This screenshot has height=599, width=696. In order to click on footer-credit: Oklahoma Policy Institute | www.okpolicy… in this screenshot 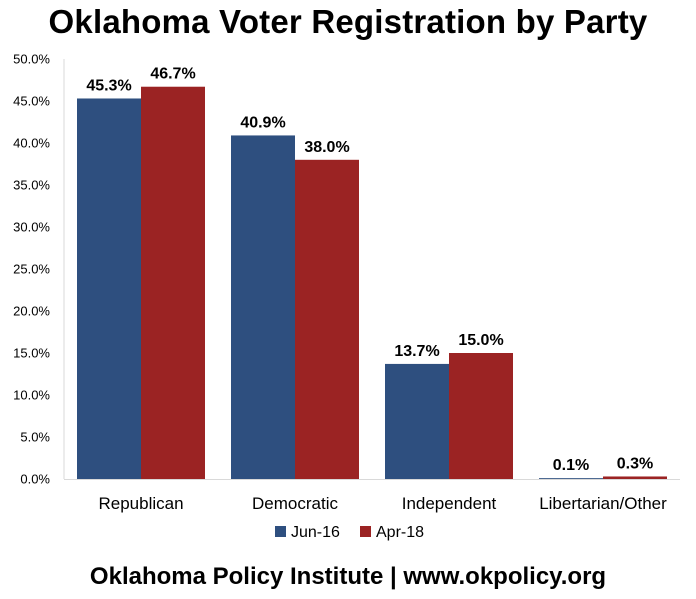, I will do `click(348, 576)`.